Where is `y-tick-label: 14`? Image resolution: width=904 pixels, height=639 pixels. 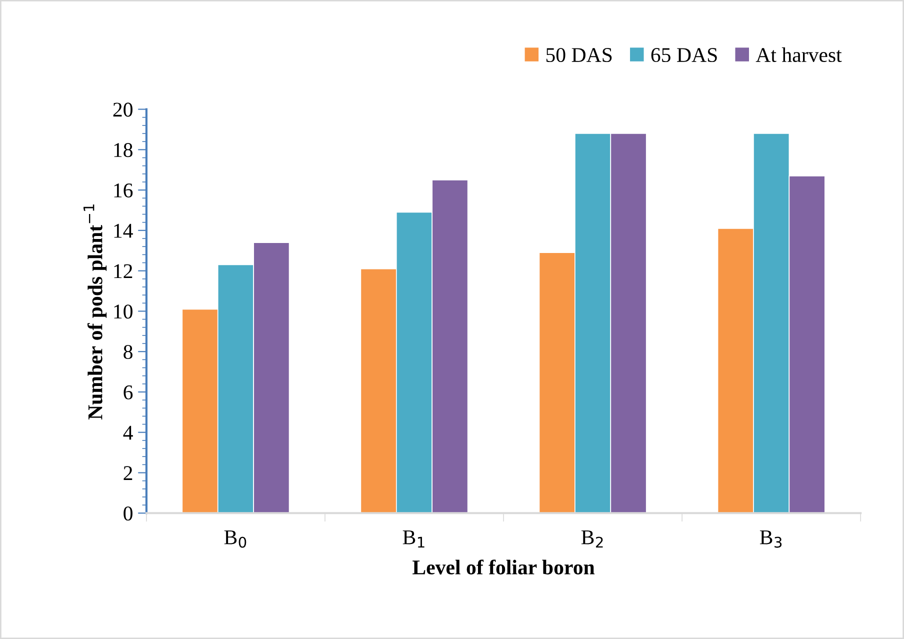 y-tick-label: 14 is located at coordinates (123, 231).